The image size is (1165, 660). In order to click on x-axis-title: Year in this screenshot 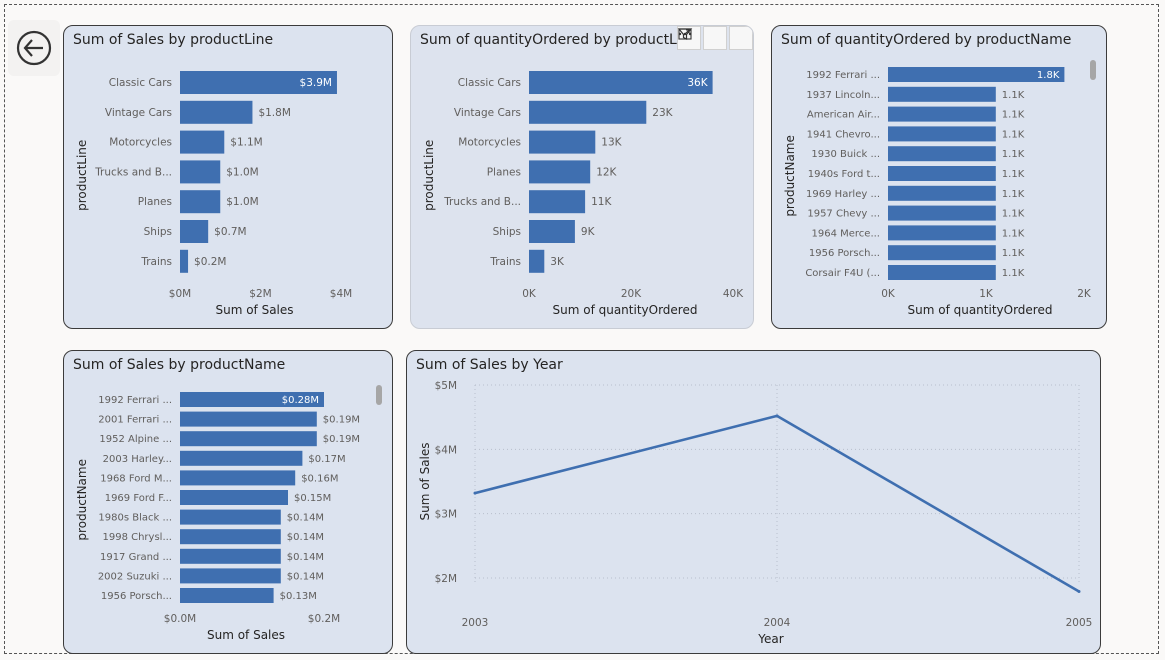, I will do `click(770, 639)`.